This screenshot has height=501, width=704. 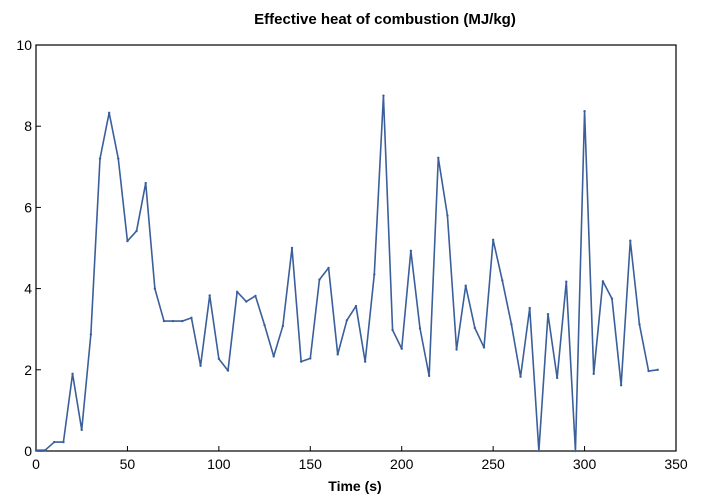 What do you see at coordinates (585, 464) in the screenshot?
I see `x-tick-label: 300` at bounding box center [585, 464].